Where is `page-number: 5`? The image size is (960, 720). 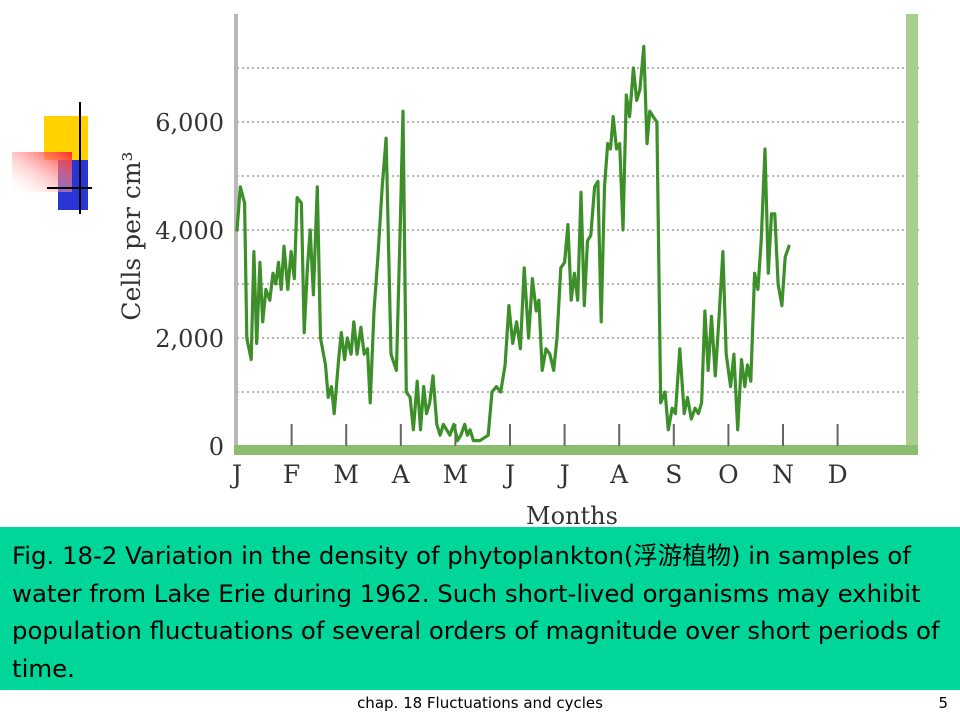 page-number: 5 is located at coordinates (943, 703).